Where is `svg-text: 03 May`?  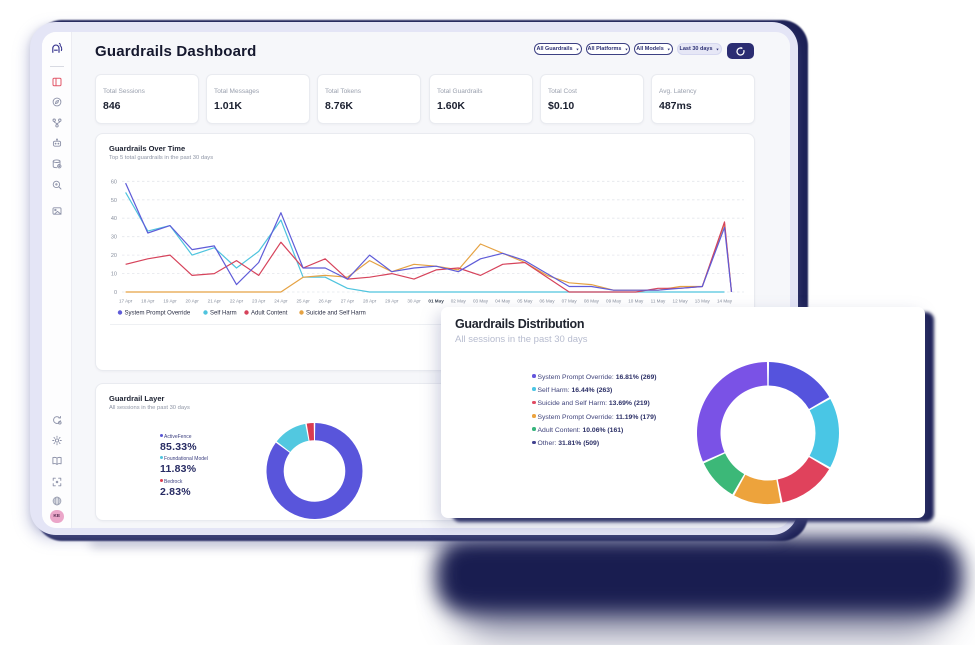 svg-text: 03 May is located at coordinates (481, 301).